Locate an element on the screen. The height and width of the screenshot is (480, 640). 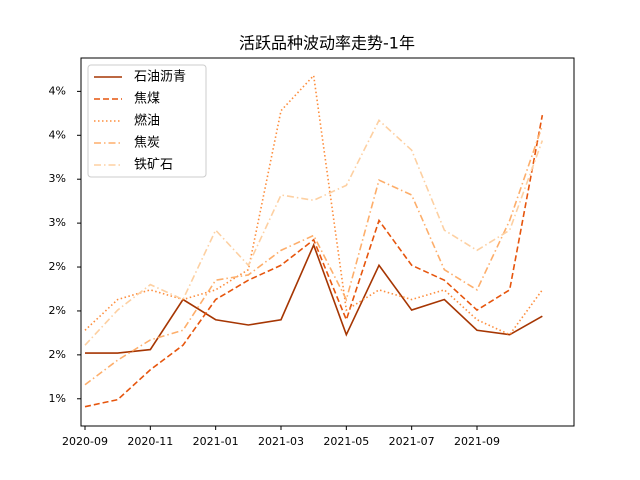
legend-box is located at coordinates (147, 121).